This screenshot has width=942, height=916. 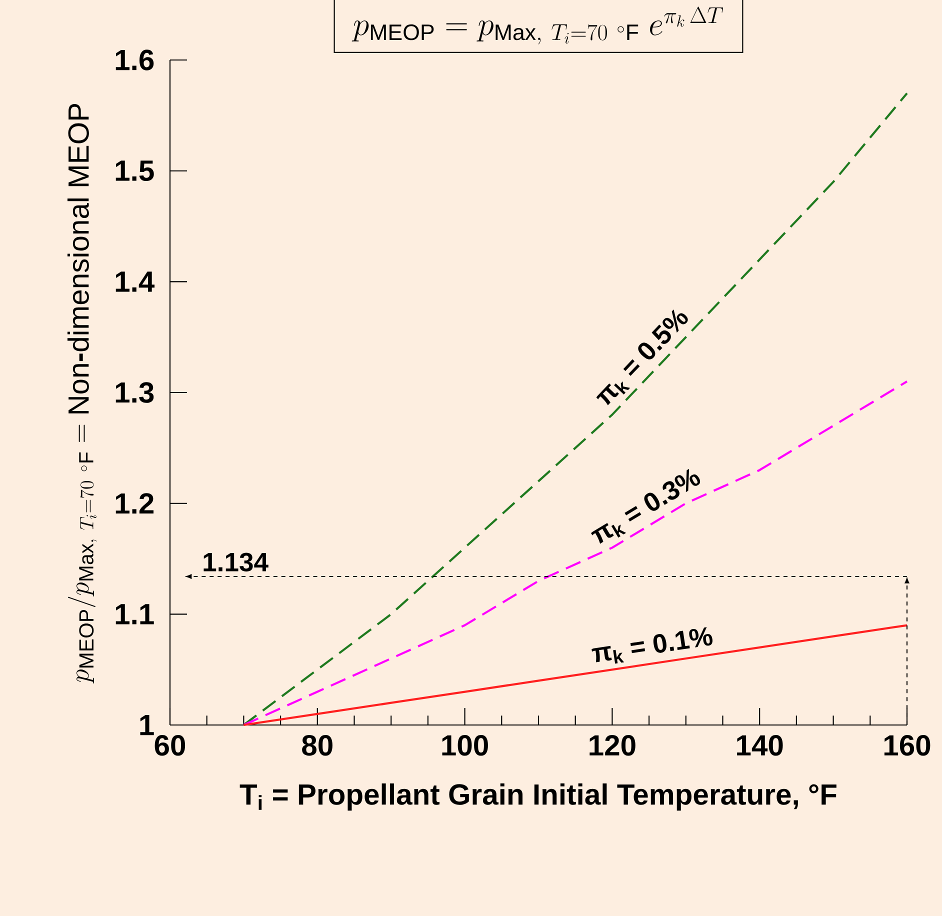 What do you see at coordinates (317, 745) in the screenshot?
I see `x-tick-label: 80` at bounding box center [317, 745].